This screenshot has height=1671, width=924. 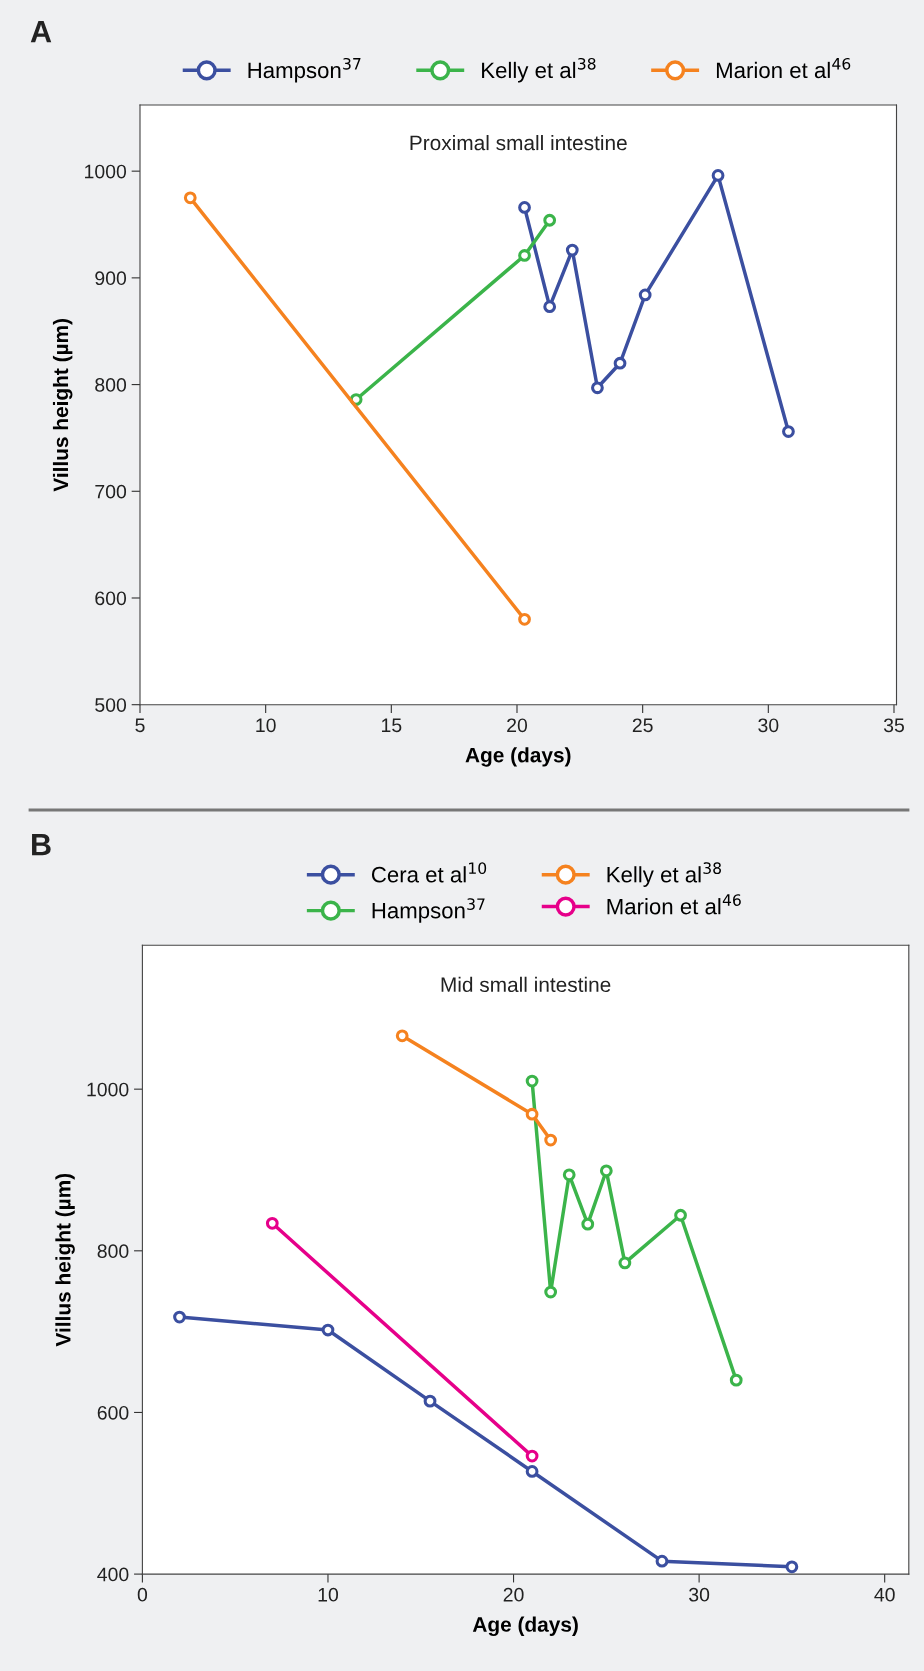 I want to click on y-tick-label: 700, so click(x=111, y=491).